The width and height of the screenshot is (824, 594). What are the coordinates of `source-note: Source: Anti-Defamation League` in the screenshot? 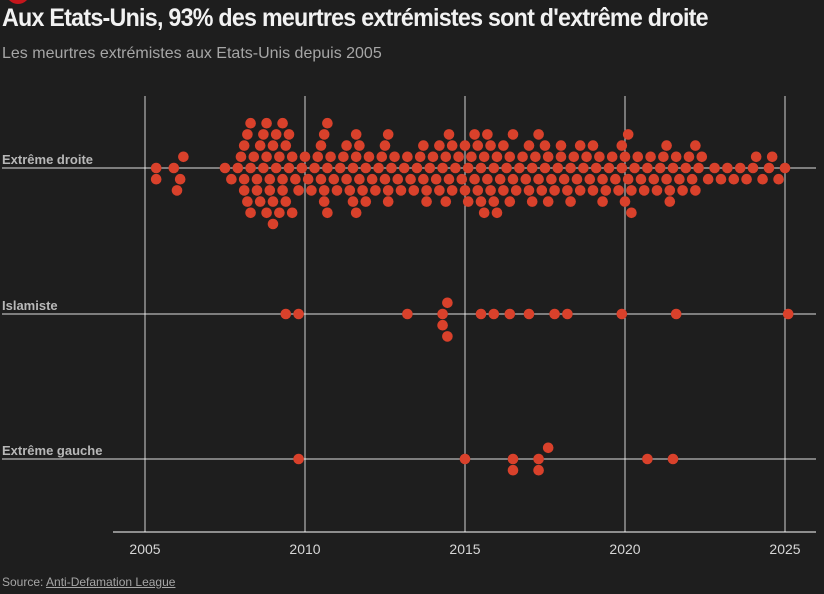 It's located at (88, 582).